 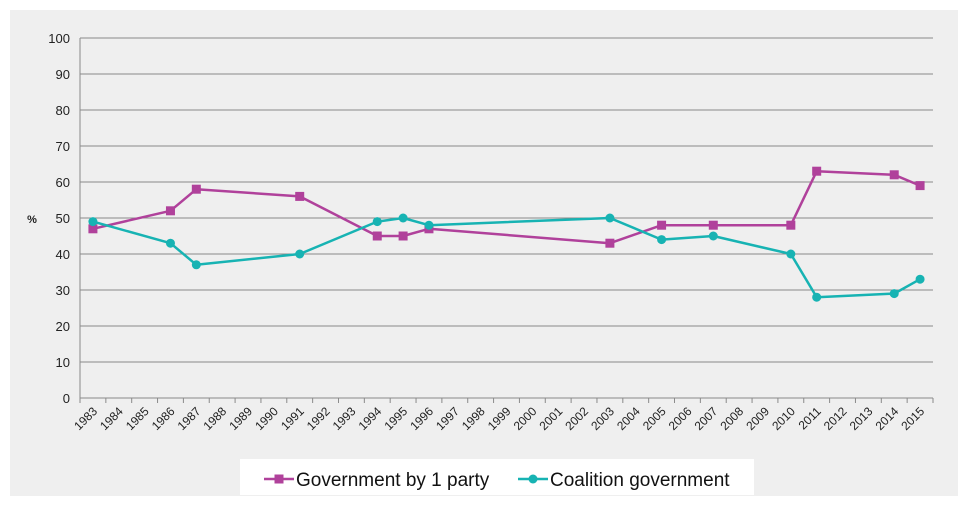 I want to click on y-tick-label: 50, so click(x=63, y=218).